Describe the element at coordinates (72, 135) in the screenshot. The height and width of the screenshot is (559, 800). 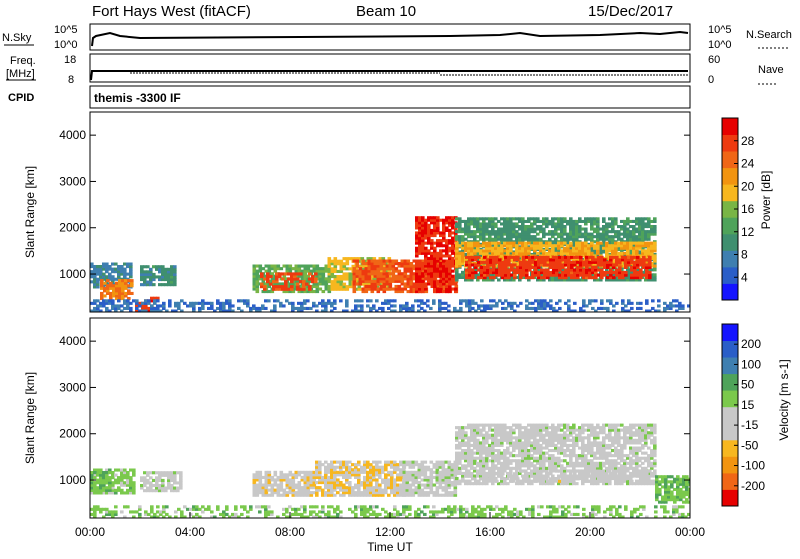
I see `power-ytick-label: 4000` at that location.